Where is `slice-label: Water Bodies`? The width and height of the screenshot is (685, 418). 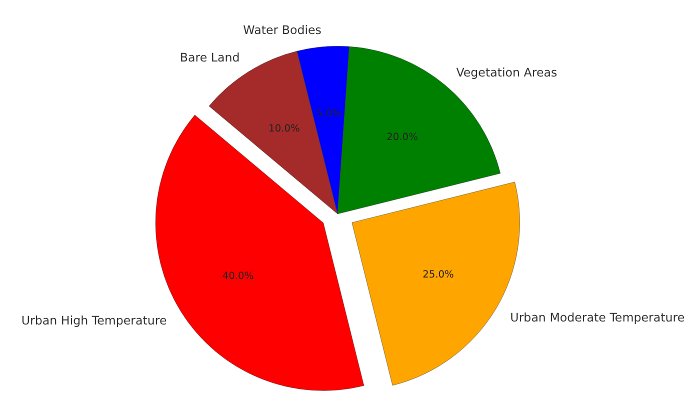
slice-label: Water Bodies is located at coordinates (282, 30).